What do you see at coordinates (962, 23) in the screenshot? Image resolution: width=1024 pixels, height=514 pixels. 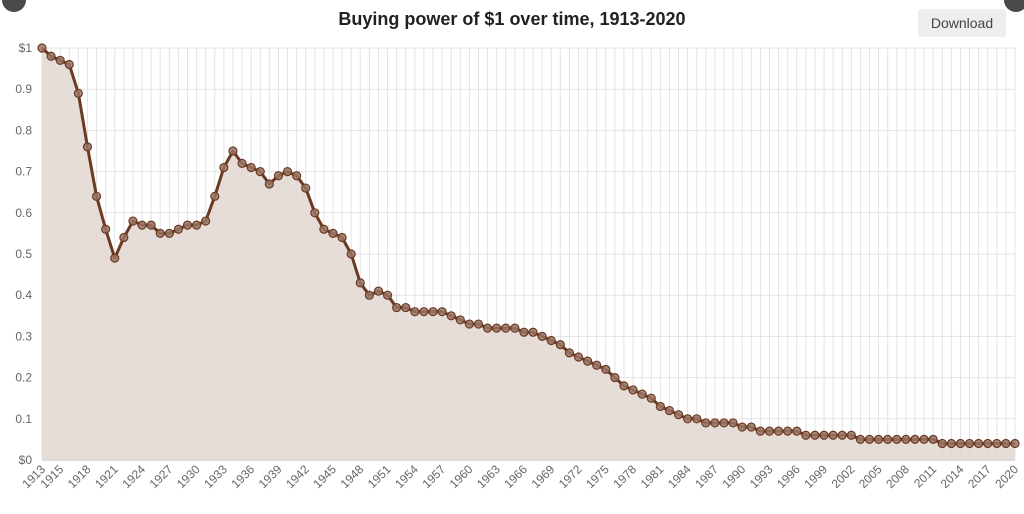 I see `download-button: Download` at bounding box center [962, 23].